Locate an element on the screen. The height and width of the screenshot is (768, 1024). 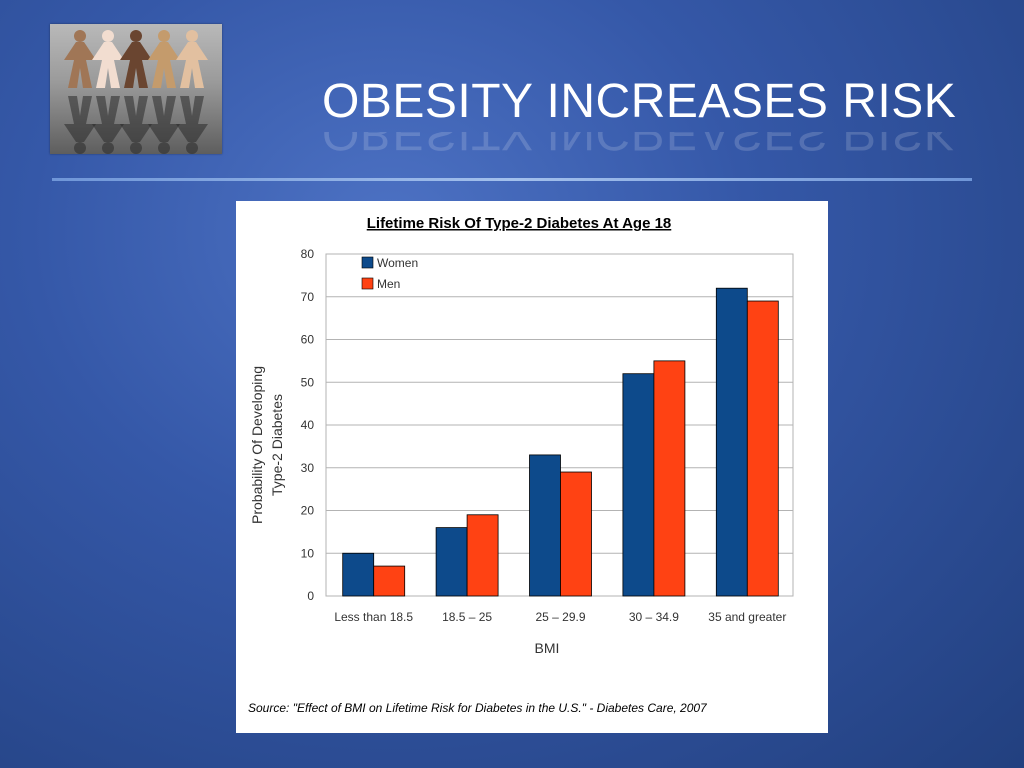
y-tick-label: 70 is located at coordinates (308, 297).